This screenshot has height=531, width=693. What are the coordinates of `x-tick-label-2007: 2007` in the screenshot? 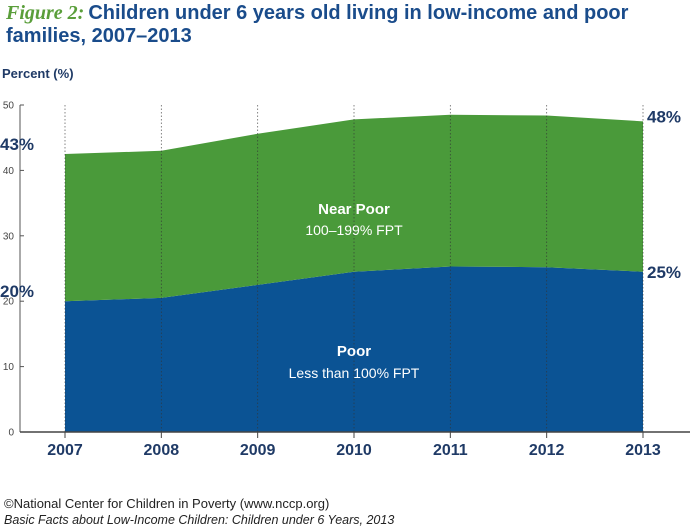 It's located at (65, 450).